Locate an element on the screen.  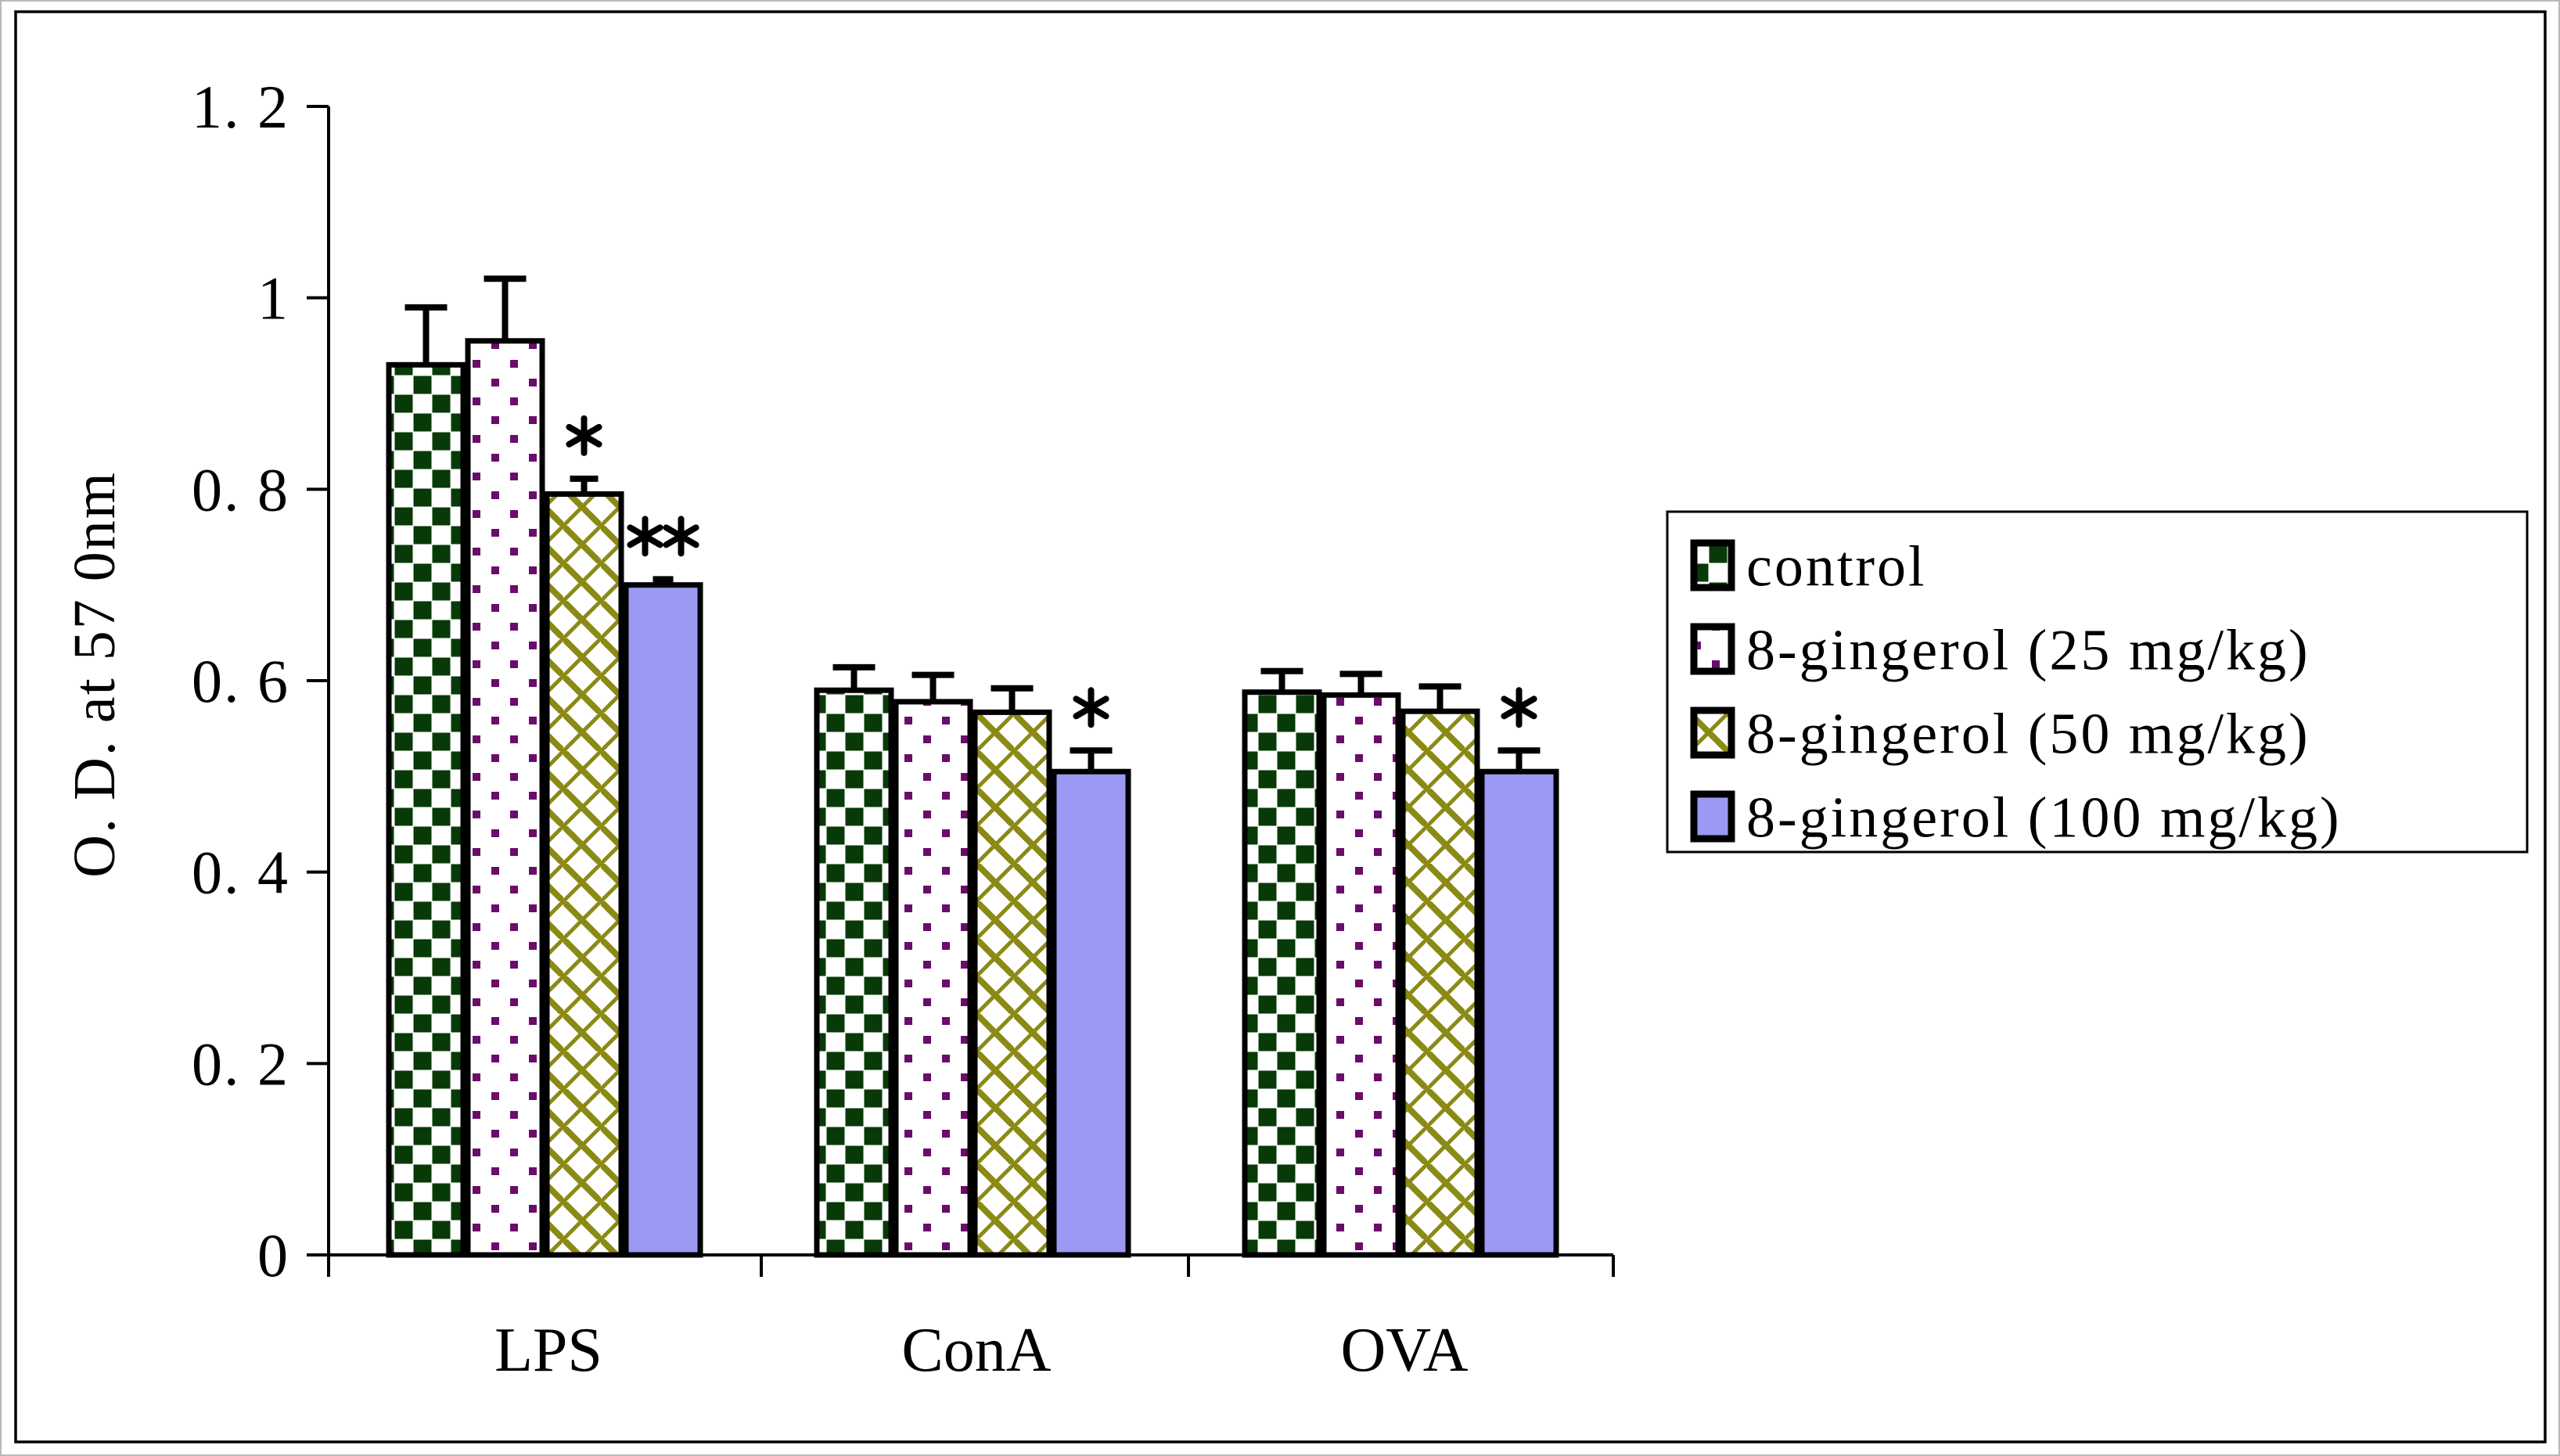
y-tick-label: 0. 4 is located at coordinates (240, 873).